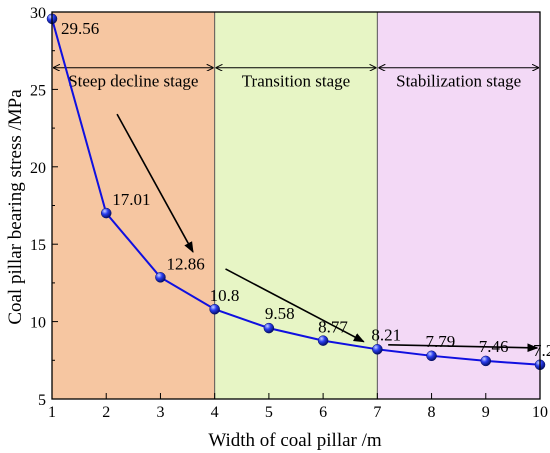 The height and width of the screenshot is (453, 550). Describe the element at coordinates (185, 263) in the screenshot. I see `data-label: 12.86` at that location.